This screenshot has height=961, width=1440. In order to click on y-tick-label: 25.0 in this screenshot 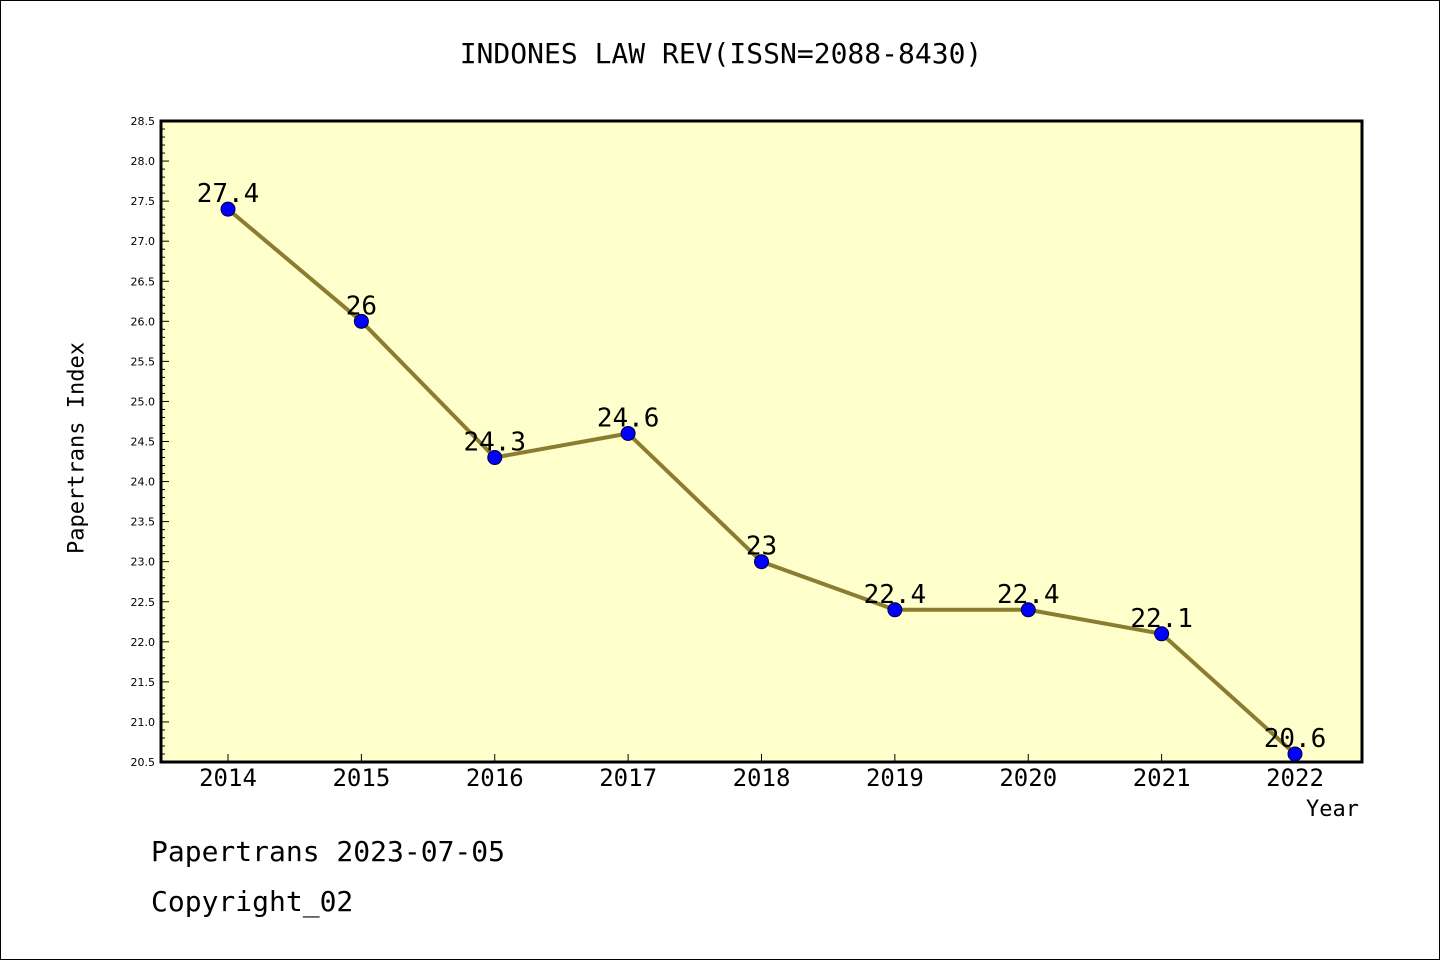, I will do `click(143, 401)`.